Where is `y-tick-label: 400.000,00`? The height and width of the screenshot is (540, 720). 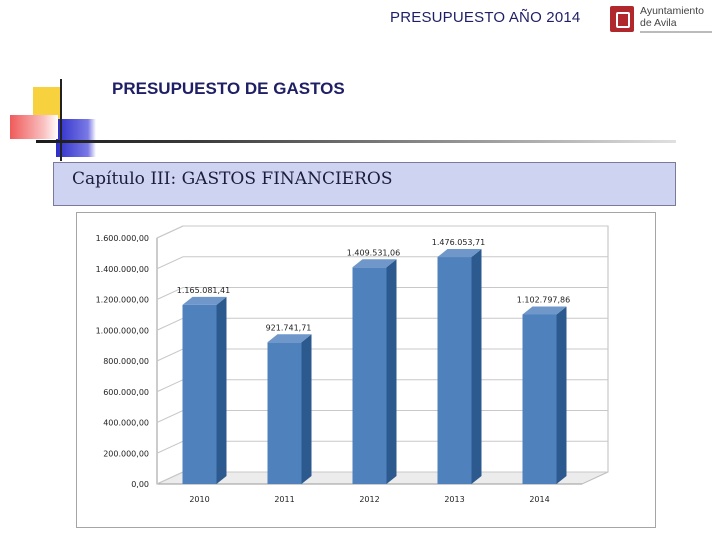 y-tick-label: 400.000,00 is located at coordinates (126, 423).